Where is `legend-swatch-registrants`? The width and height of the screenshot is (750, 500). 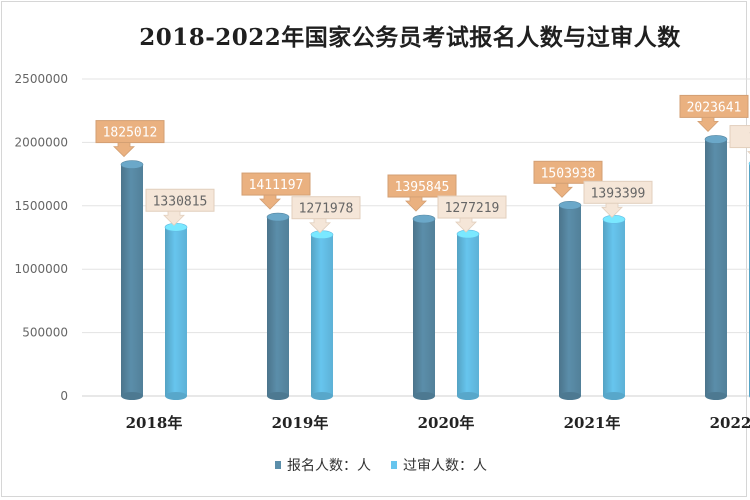 legend-swatch-registrants is located at coordinates (278, 465).